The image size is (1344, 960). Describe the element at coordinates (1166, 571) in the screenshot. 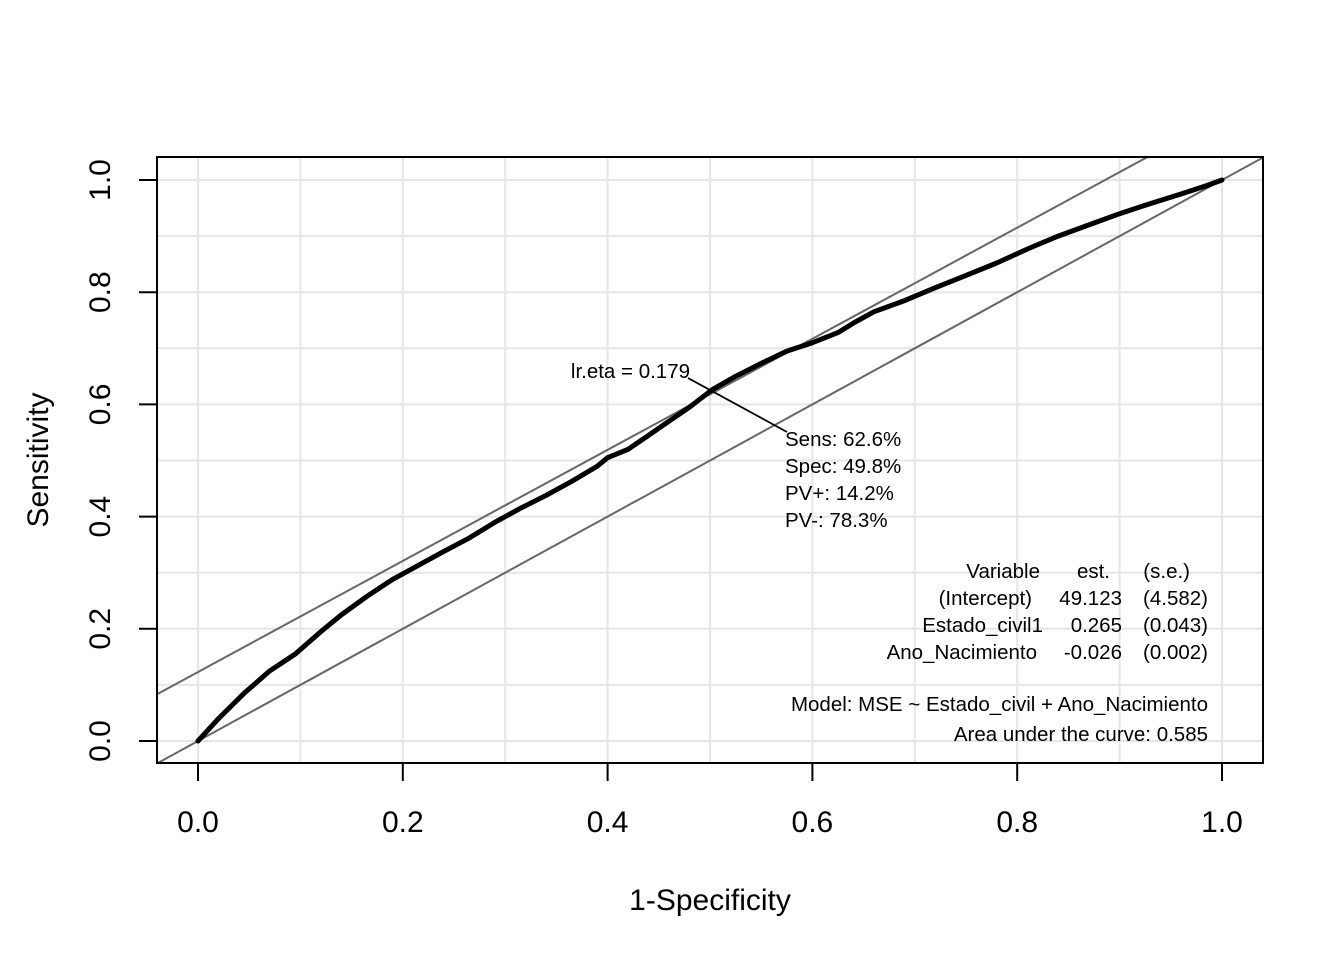

I see `coef-header-se: (s.e.)` at that location.